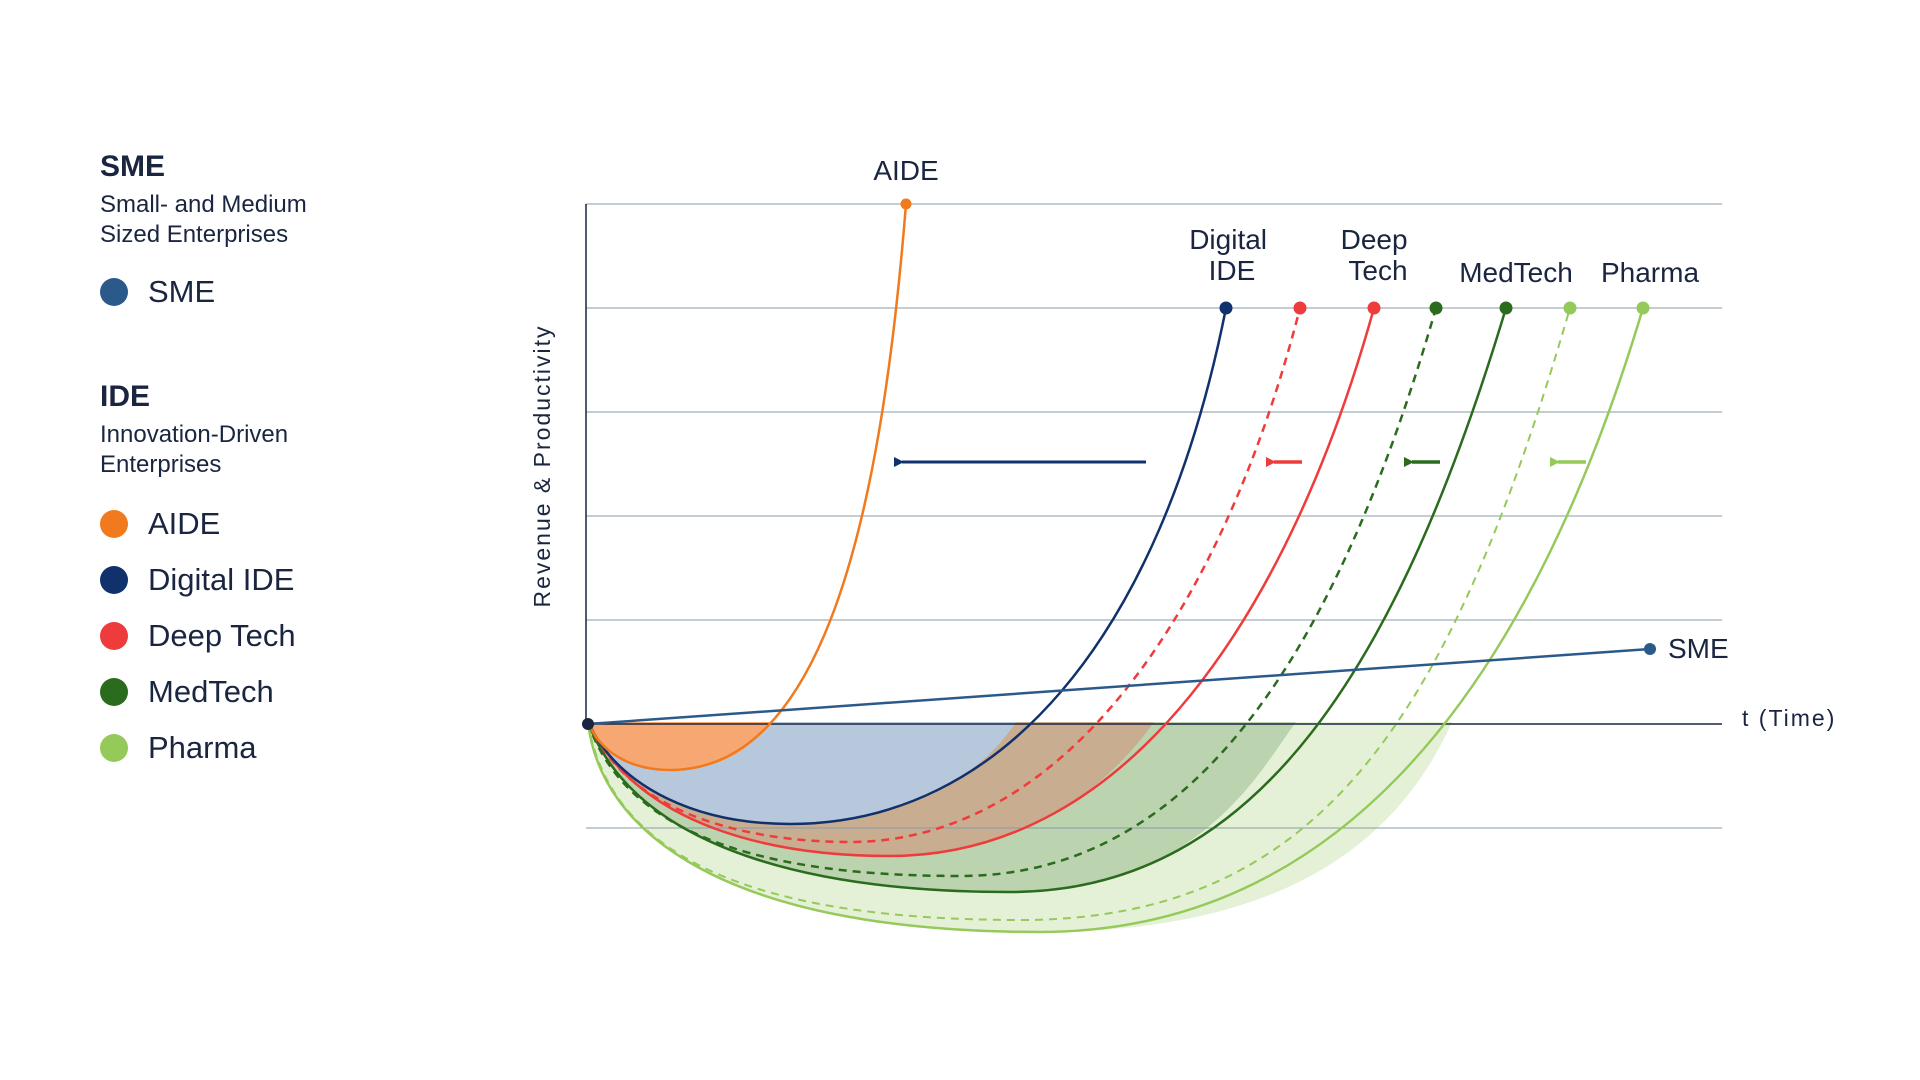 This screenshot has height=1080, width=1920. Describe the element at coordinates (1226, 308) in the screenshot. I see `digital-ide-end-dot` at that location.